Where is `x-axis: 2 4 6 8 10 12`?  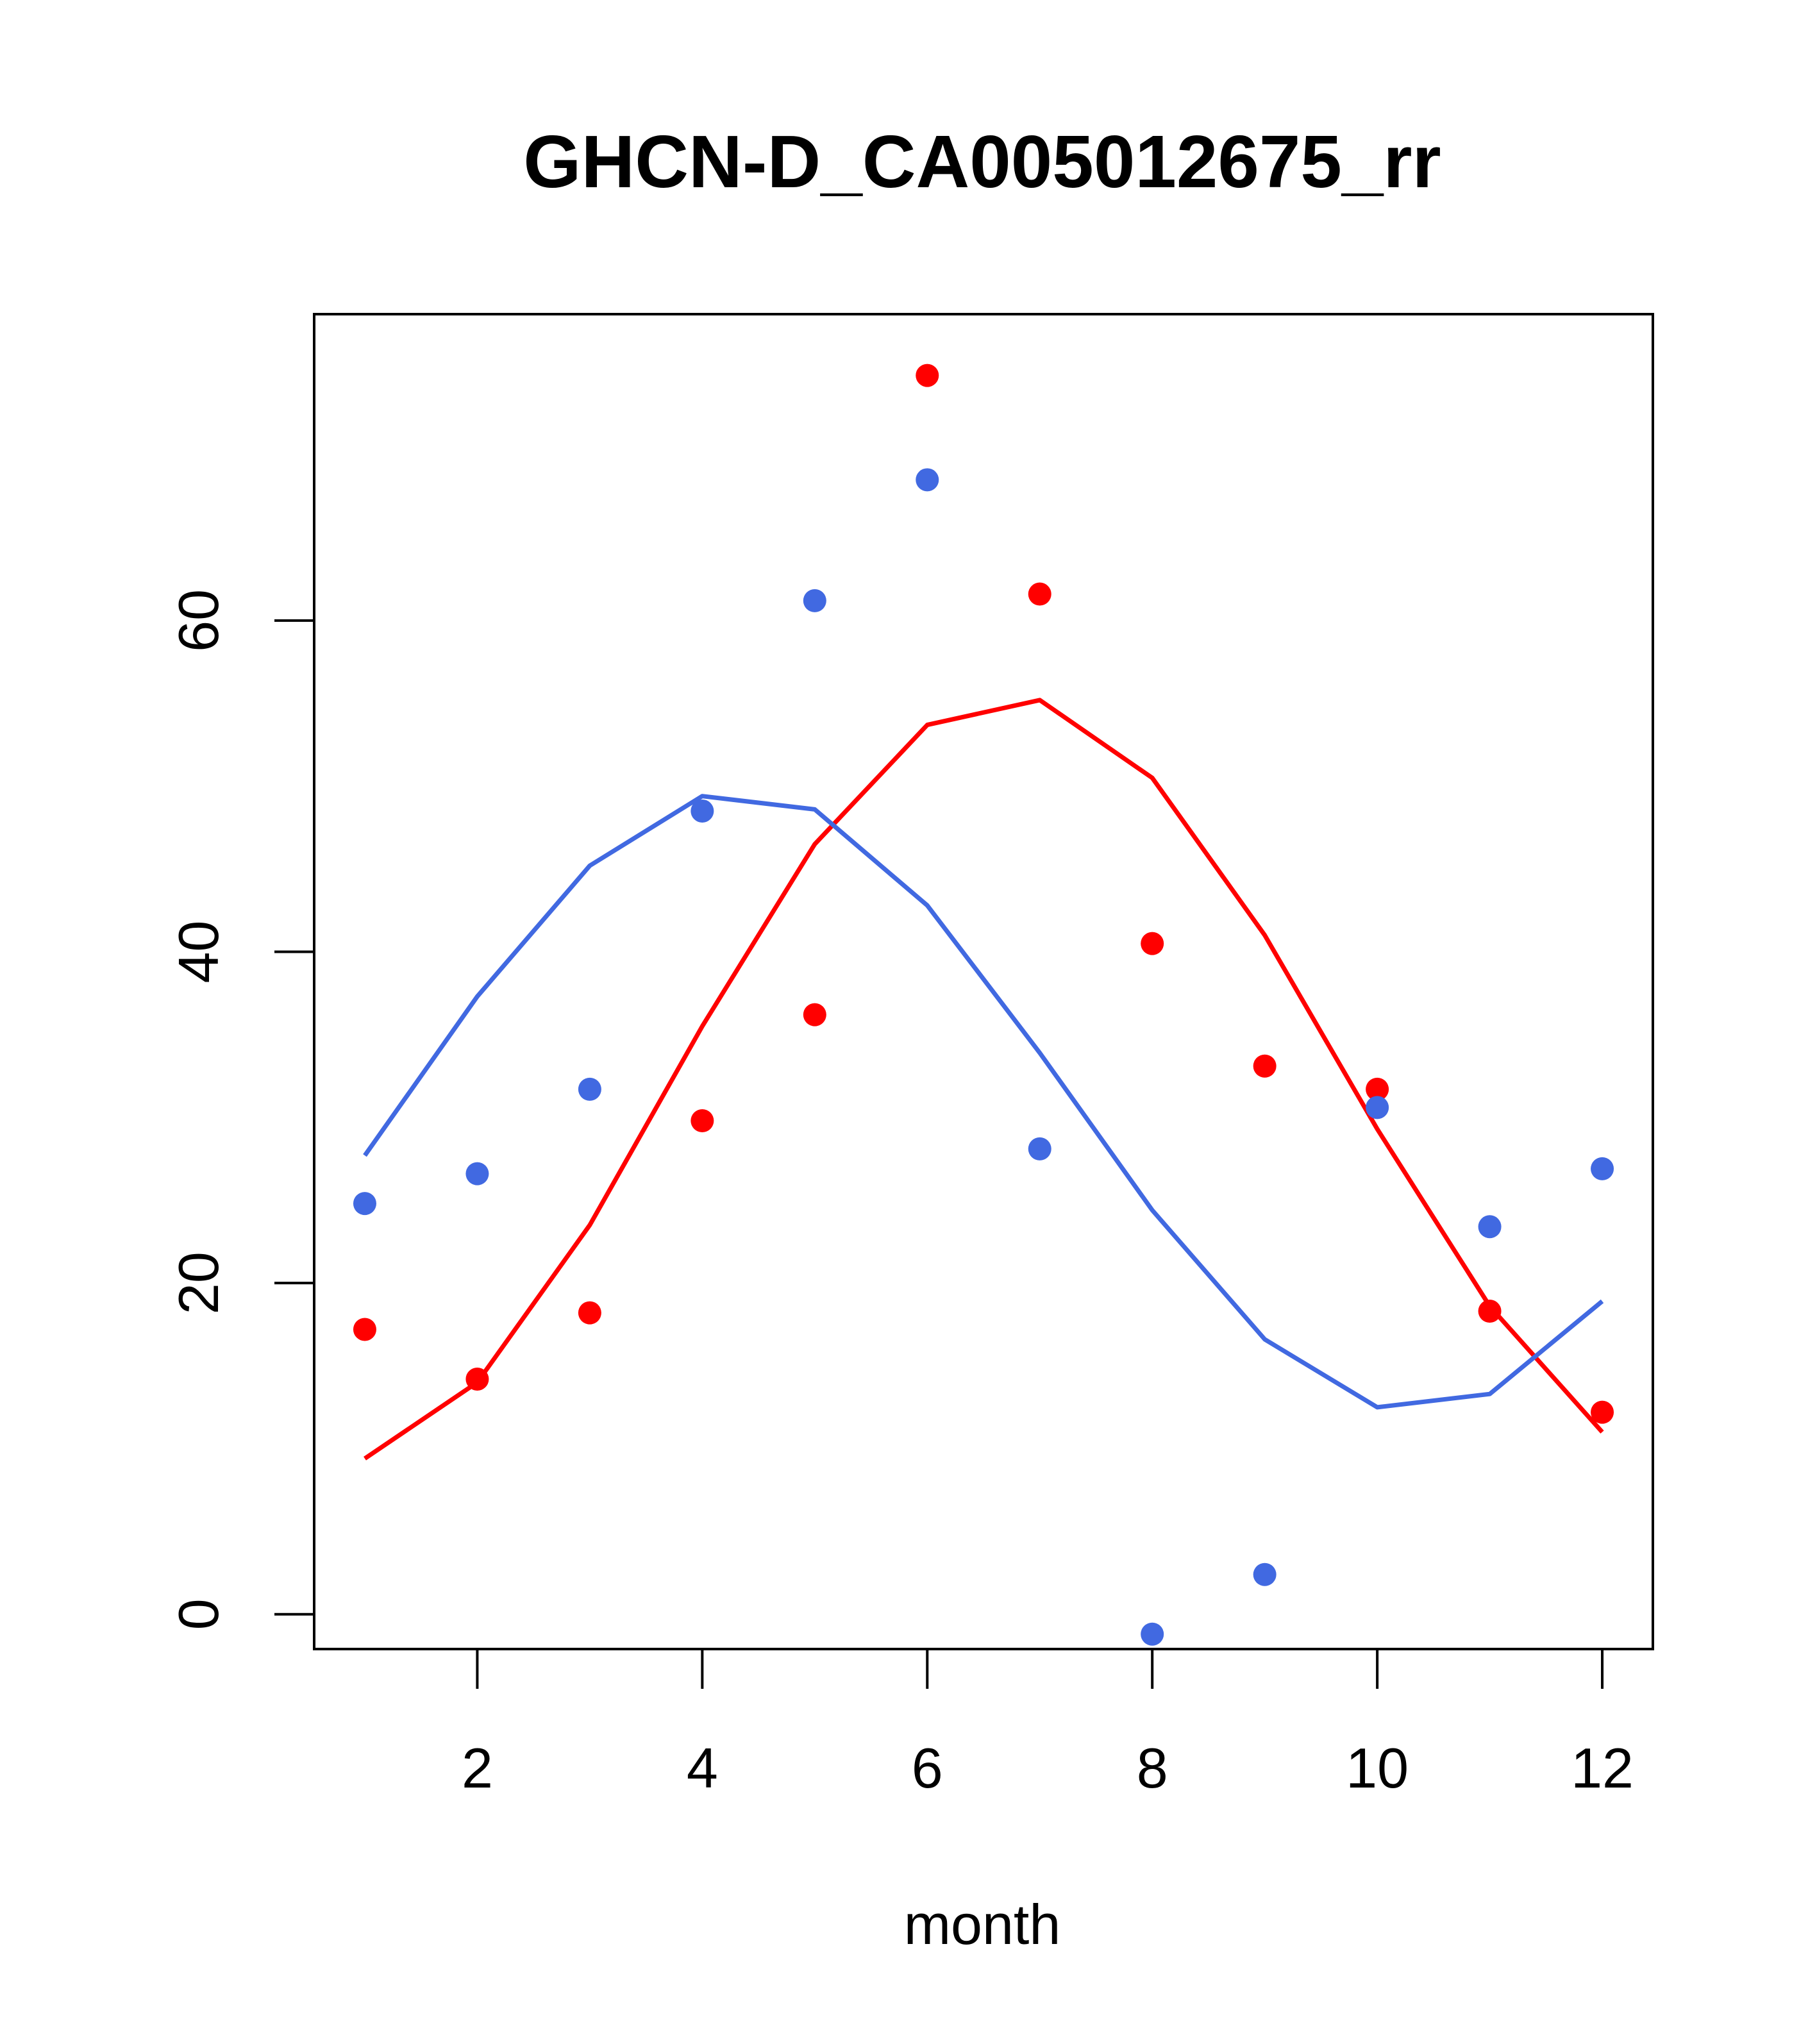
x-axis: 2 4 6 8 10 12 is located at coordinates (1048, 1724).